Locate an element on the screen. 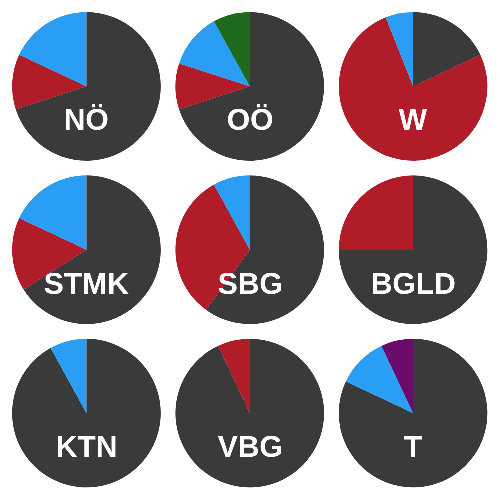  text: OÖ is located at coordinates (250, 120).